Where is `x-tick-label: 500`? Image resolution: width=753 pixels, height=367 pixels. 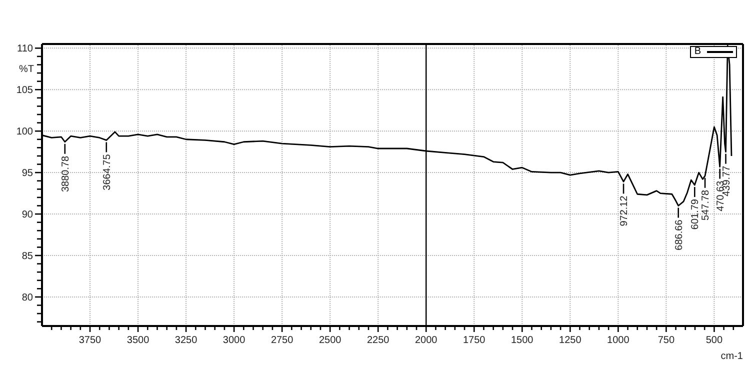 x-tick-label: 500 is located at coordinates (714, 340).